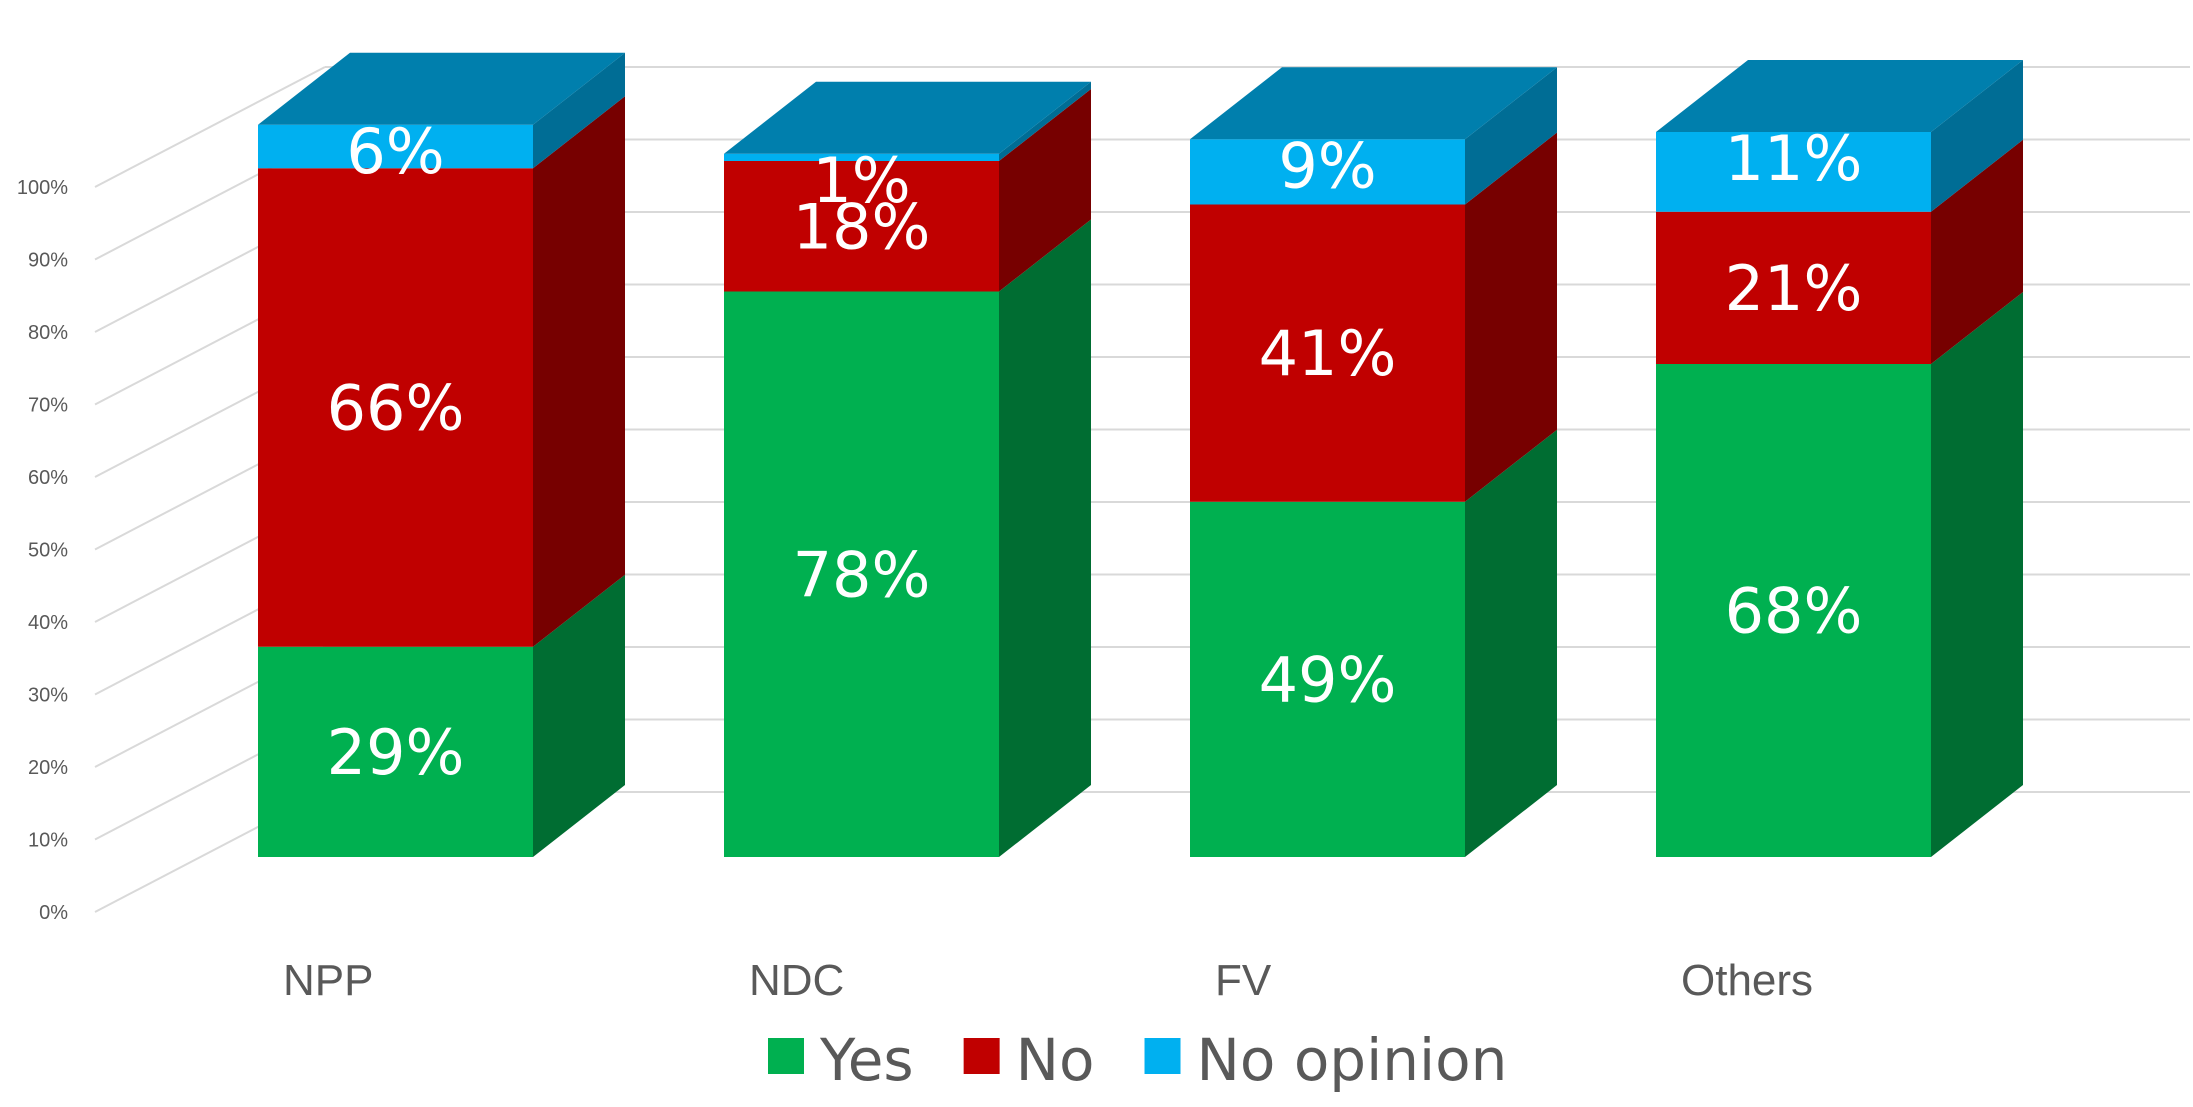 The width and height of the screenshot is (2193, 1107). What do you see at coordinates (1048, 980) in the screenshot?
I see `x-axis-categories: NPP NDC FV Others` at bounding box center [1048, 980].